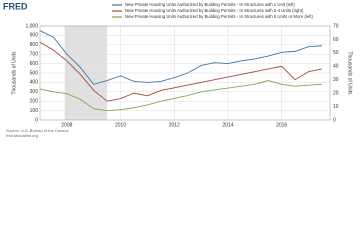 The width and height of the screenshot is (362, 240). Describe the element at coordinates (336, 26) in the screenshot. I see `y2-tick-label: 70` at that location.